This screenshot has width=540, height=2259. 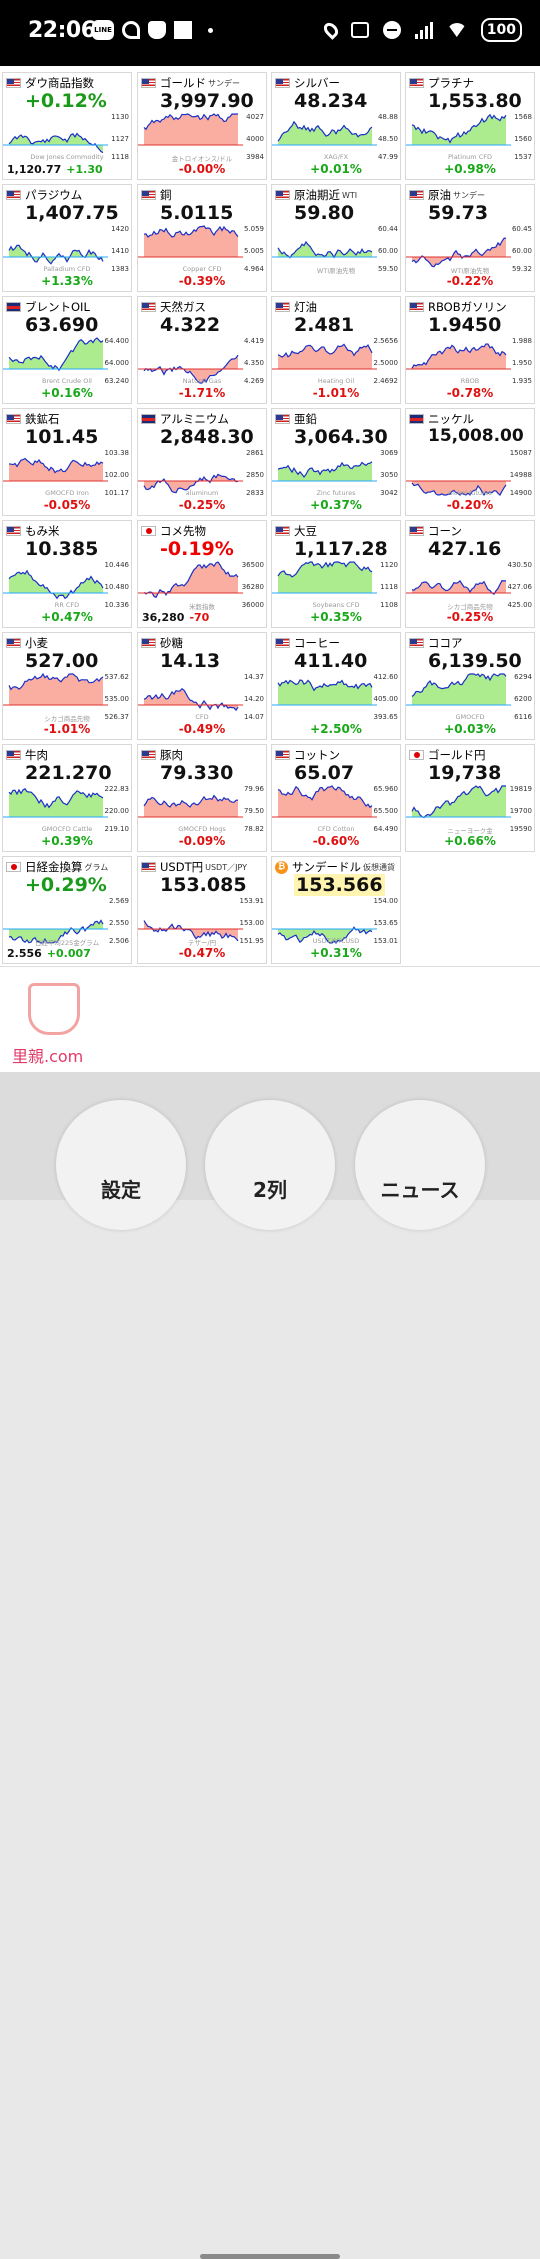 I want to click on tile-change: -0.25%, so click(x=470, y=617).